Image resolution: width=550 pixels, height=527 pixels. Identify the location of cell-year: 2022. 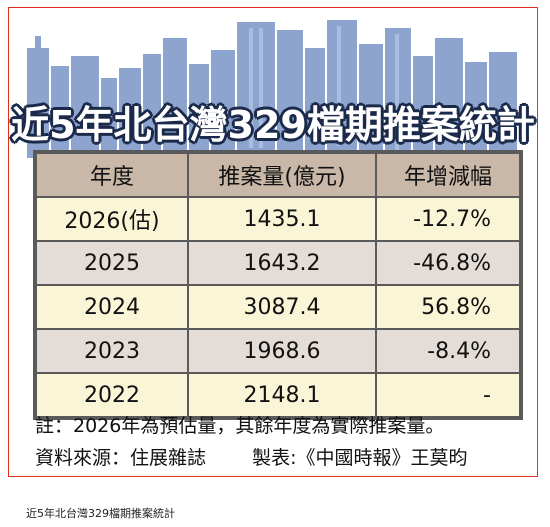
(112, 395).